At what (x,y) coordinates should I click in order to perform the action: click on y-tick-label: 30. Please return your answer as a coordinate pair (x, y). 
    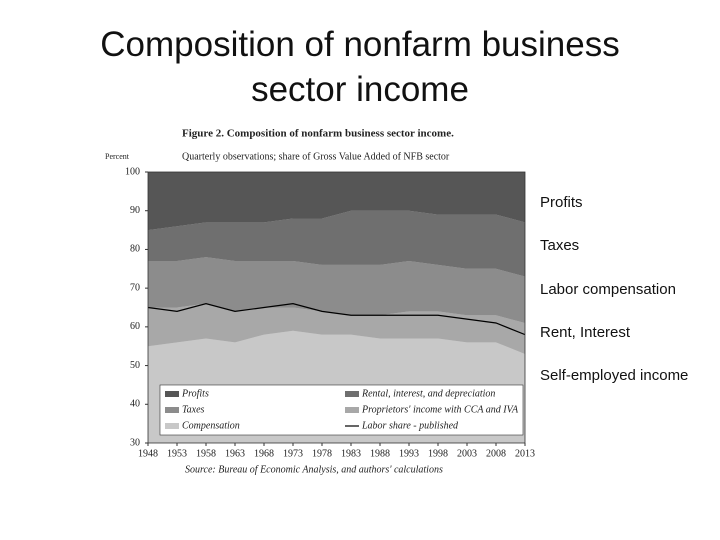
    Looking at the image, I should click on (135, 442).